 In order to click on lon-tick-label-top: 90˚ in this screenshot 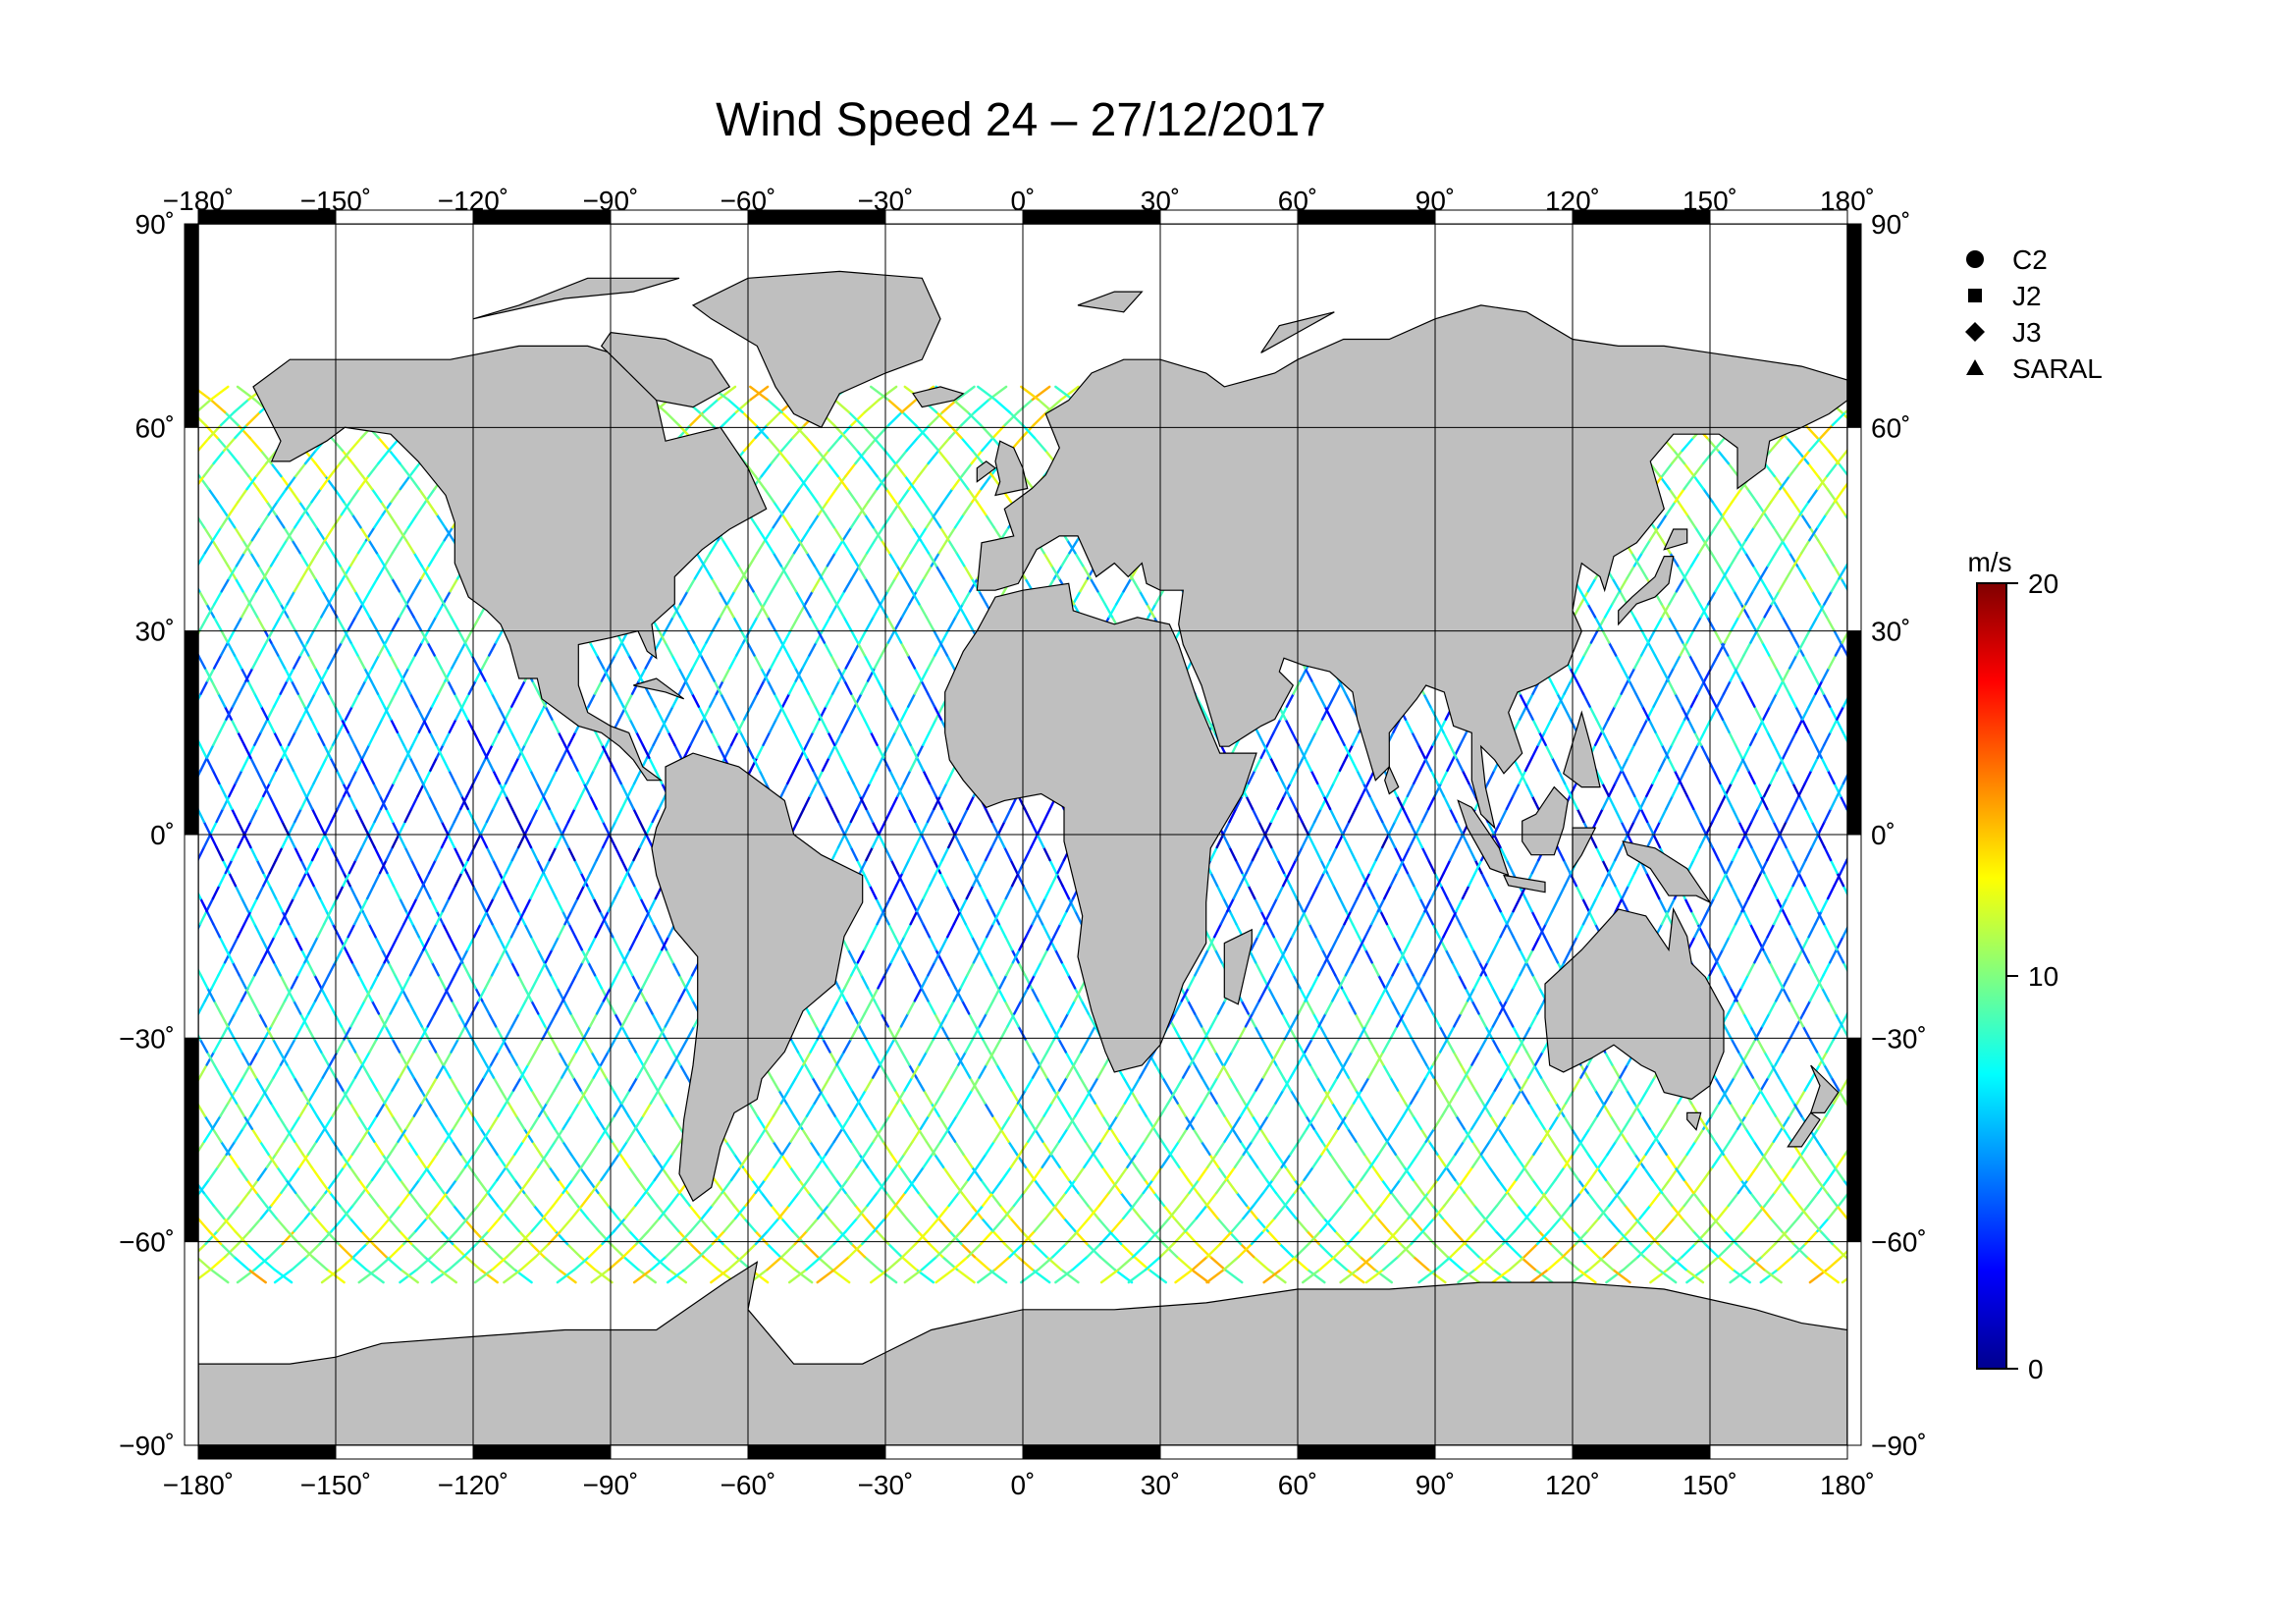, I will do `click(1435, 201)`.